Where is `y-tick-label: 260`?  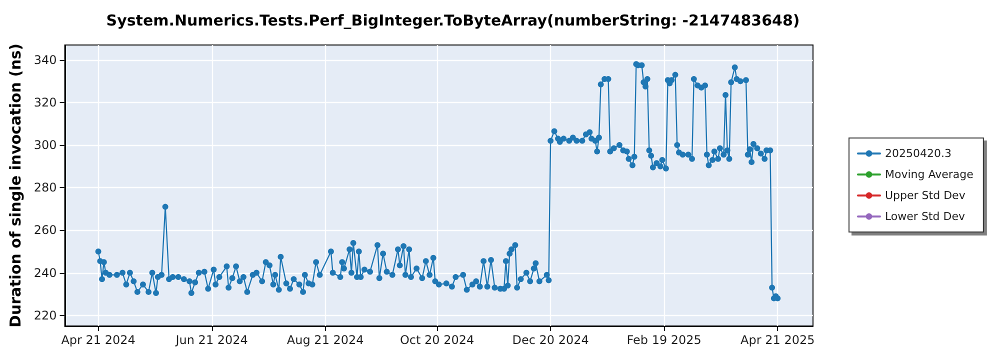
y-tick-label: 260 is located at coordinates (45, 230).